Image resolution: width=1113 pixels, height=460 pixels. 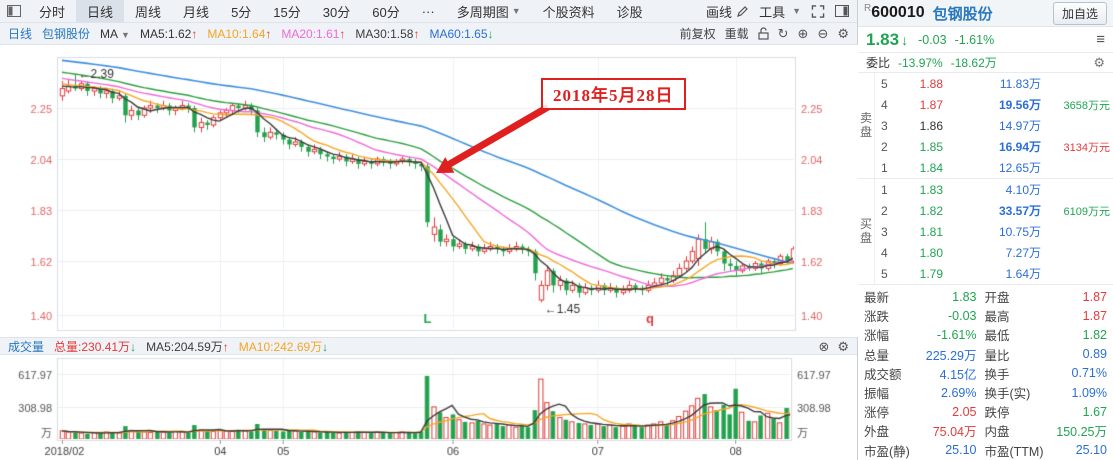 What do you see at coordinates (818, 11) in the screenshot?
I see `fullscreen-icon` at bounding box center [818, 11].